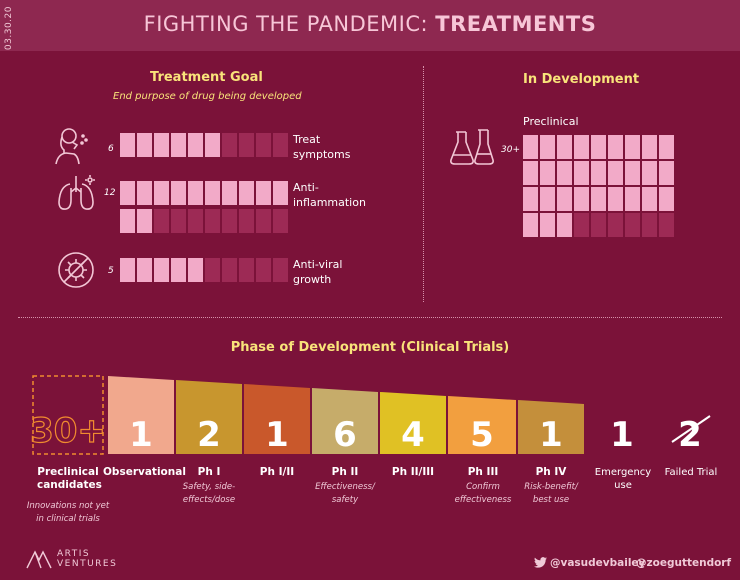 This screenshot has width=740, height=580. I want to click on ph1-2-band, so click(277, 419).